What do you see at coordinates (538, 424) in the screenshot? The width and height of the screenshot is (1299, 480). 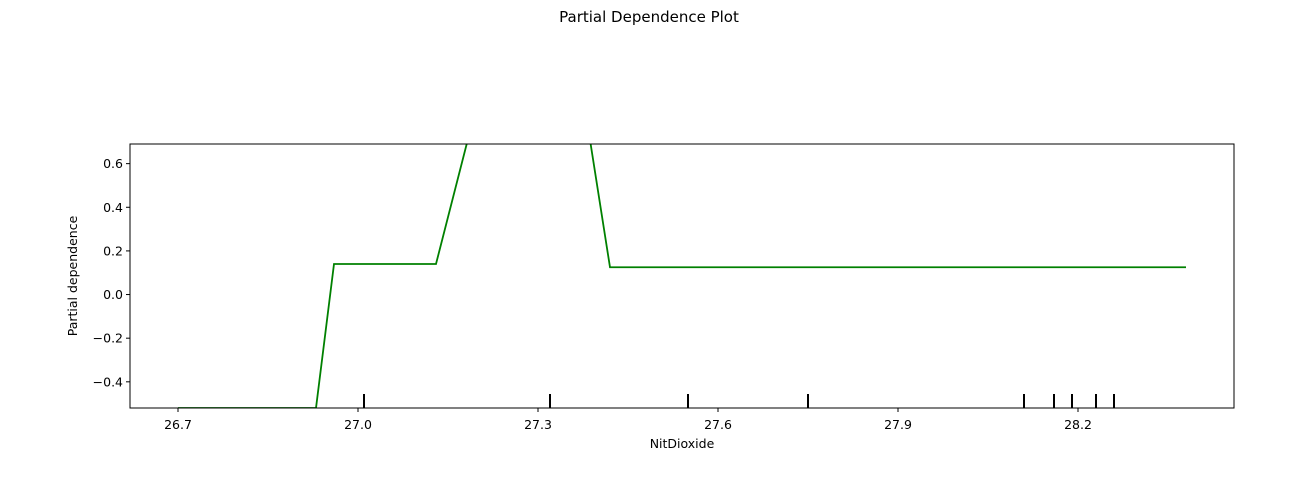 I see `x-tick-label: 27.3` at bounding box center [538, 424].